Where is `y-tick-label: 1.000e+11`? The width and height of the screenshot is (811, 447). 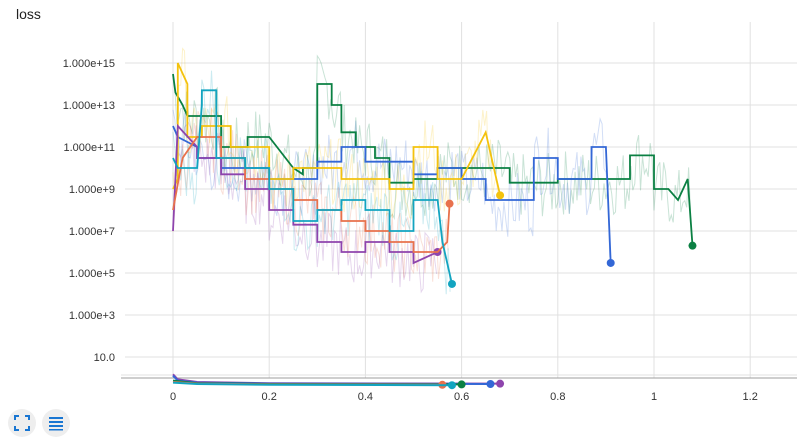
y-tick-label: 1.000e+11 is located at coordinates (90, 148).